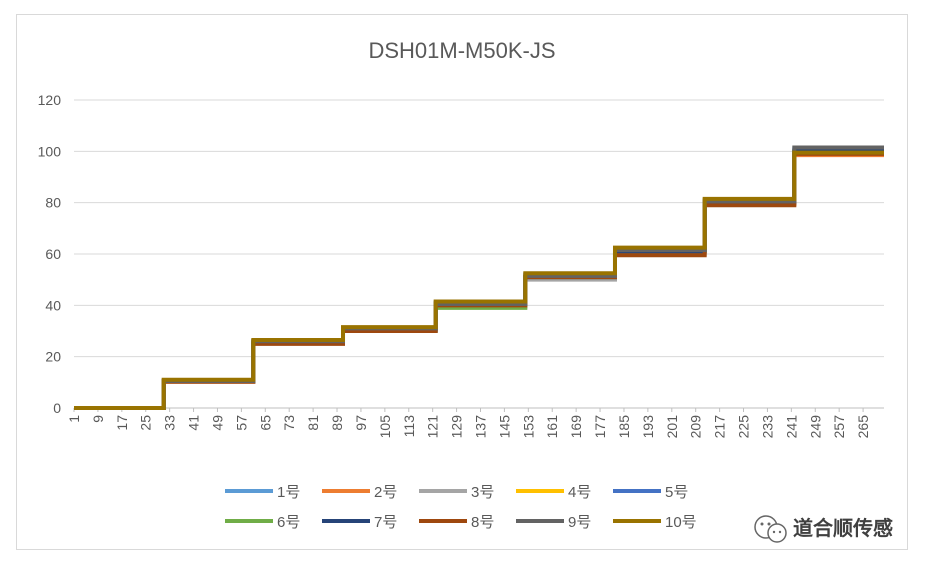 The height and width of the screenshot is (568, 926). I want to click on x-tick-label: 185, so click(624, 427).